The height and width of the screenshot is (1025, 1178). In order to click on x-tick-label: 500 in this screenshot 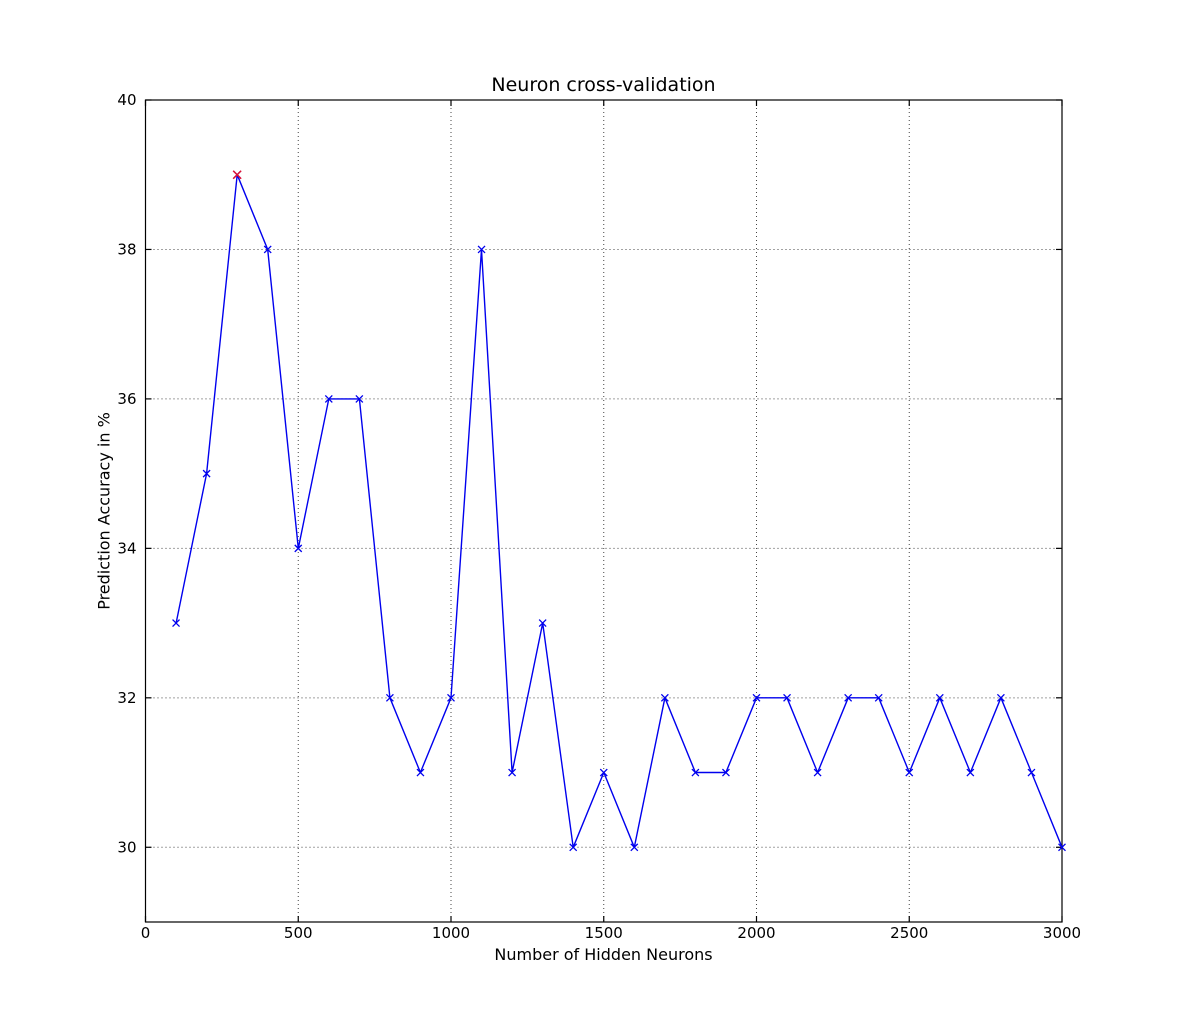, I will do `click(298, 933)`.